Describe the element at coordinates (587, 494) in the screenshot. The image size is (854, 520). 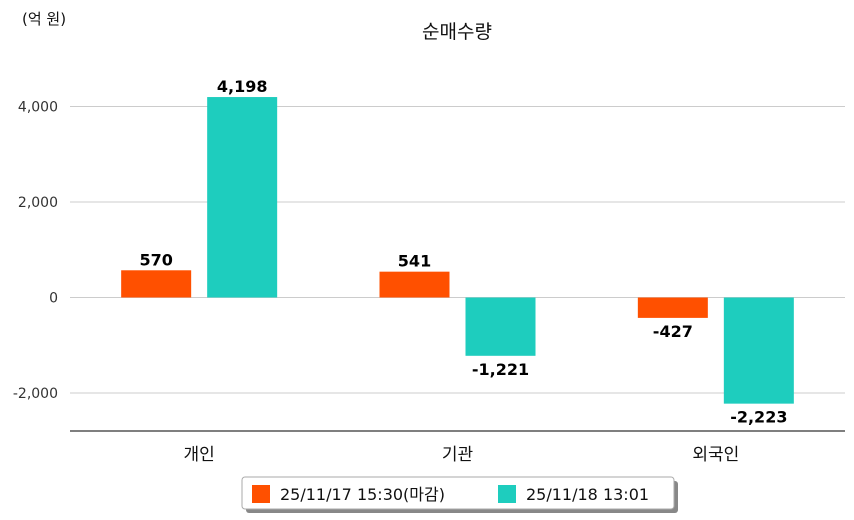
I see `legend-label-2: 25/11/18 13:01` at that location.